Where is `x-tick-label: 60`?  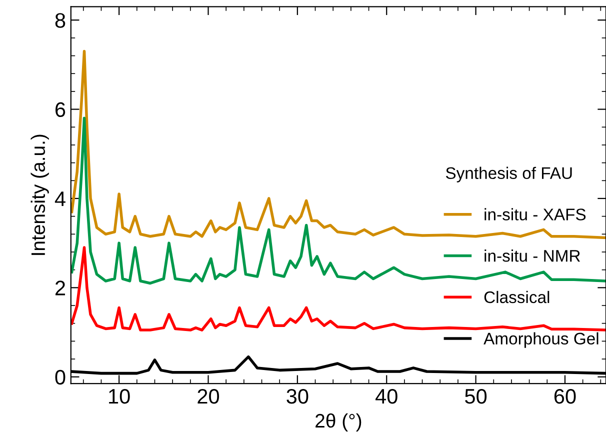
x-tick-label: 60 is located at coordinates (565, 396).